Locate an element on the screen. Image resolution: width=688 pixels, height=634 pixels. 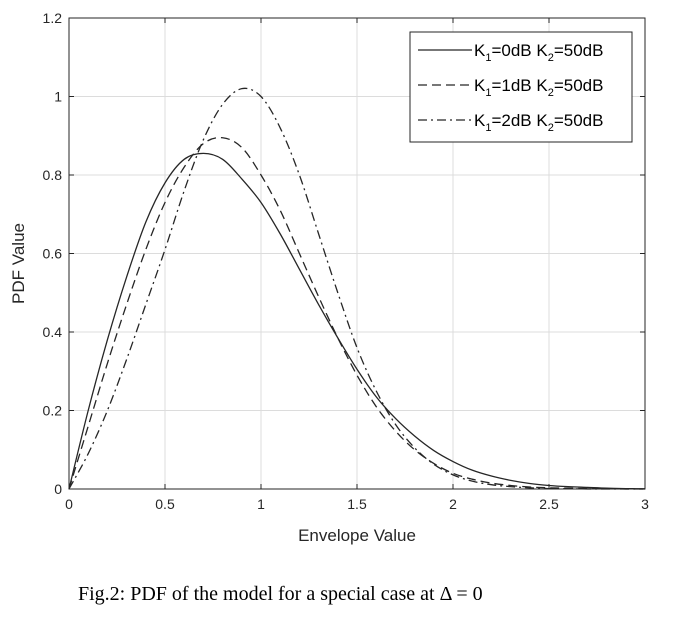
legend-label-3: K1=2dB K2=50dB is located at coordinates (538, 122).